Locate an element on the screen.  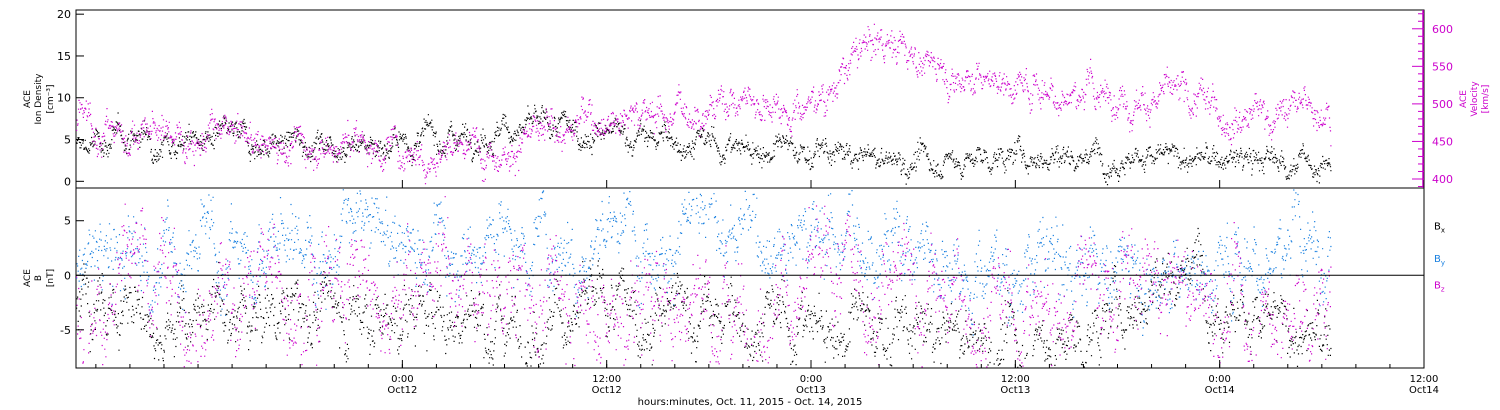
density-tick-label: 5 is located at coordinates (67, 140).